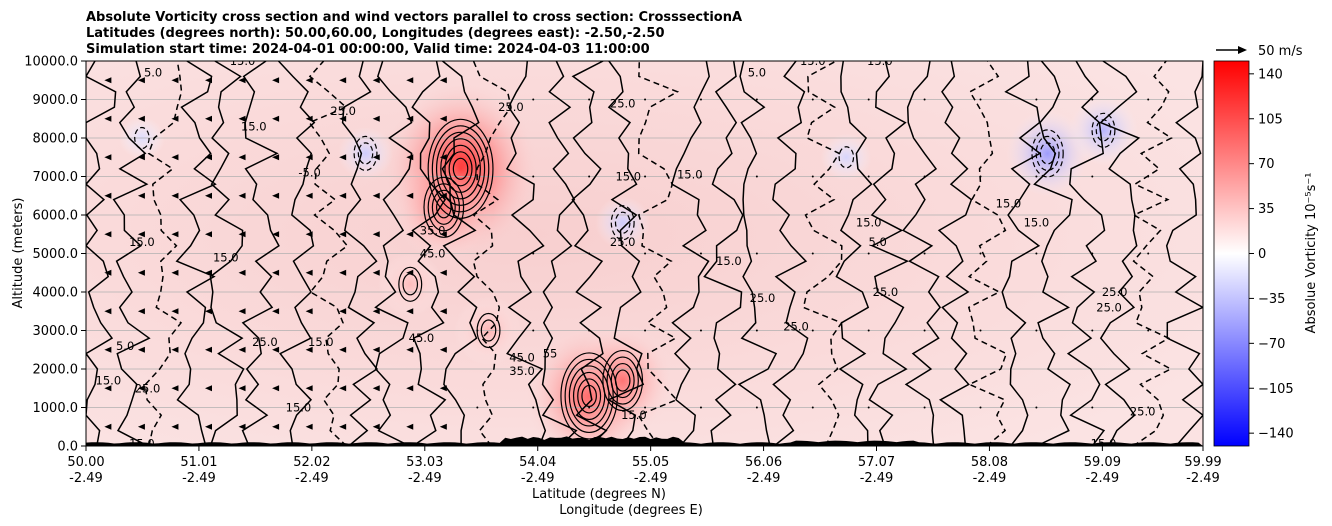 The height and width of the screenshot is (526, 1332). I want to click on quiver-key-arrow-head, so click(1242, 50).